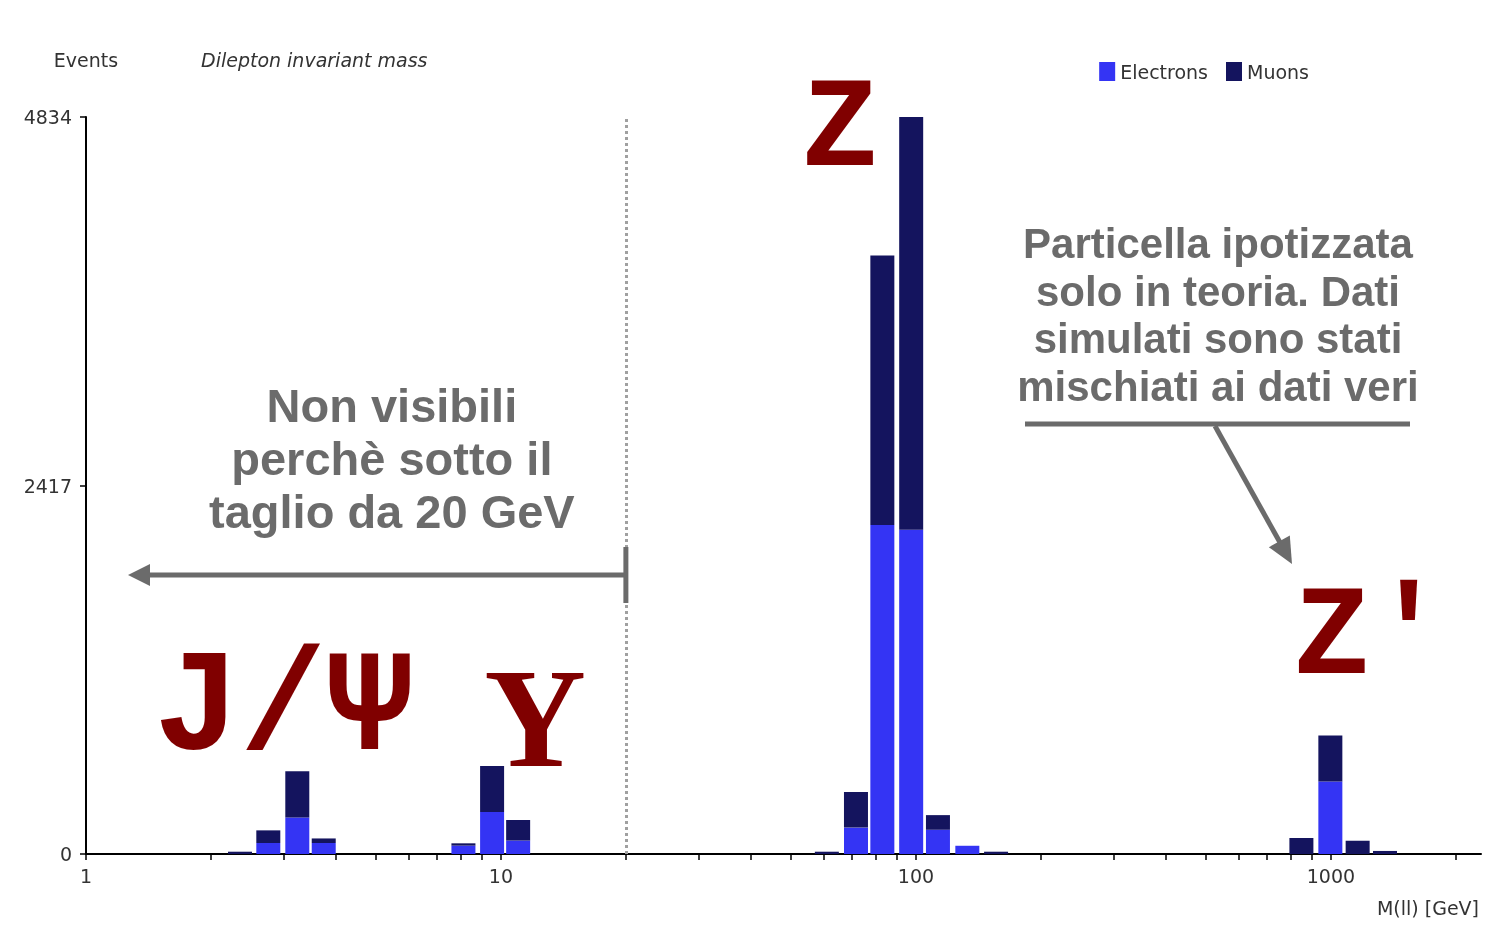 The height and width of the screenshot is (933, 1492). I want to click on y-tick-label: 4834, so click(47, 117).